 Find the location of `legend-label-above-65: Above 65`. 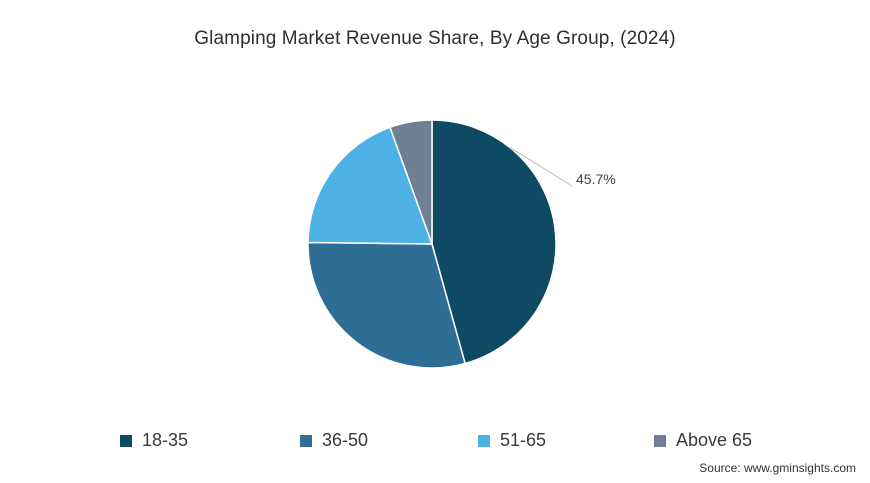

legend-label-above-65: Above 65 is located at coordinates (714, 440).